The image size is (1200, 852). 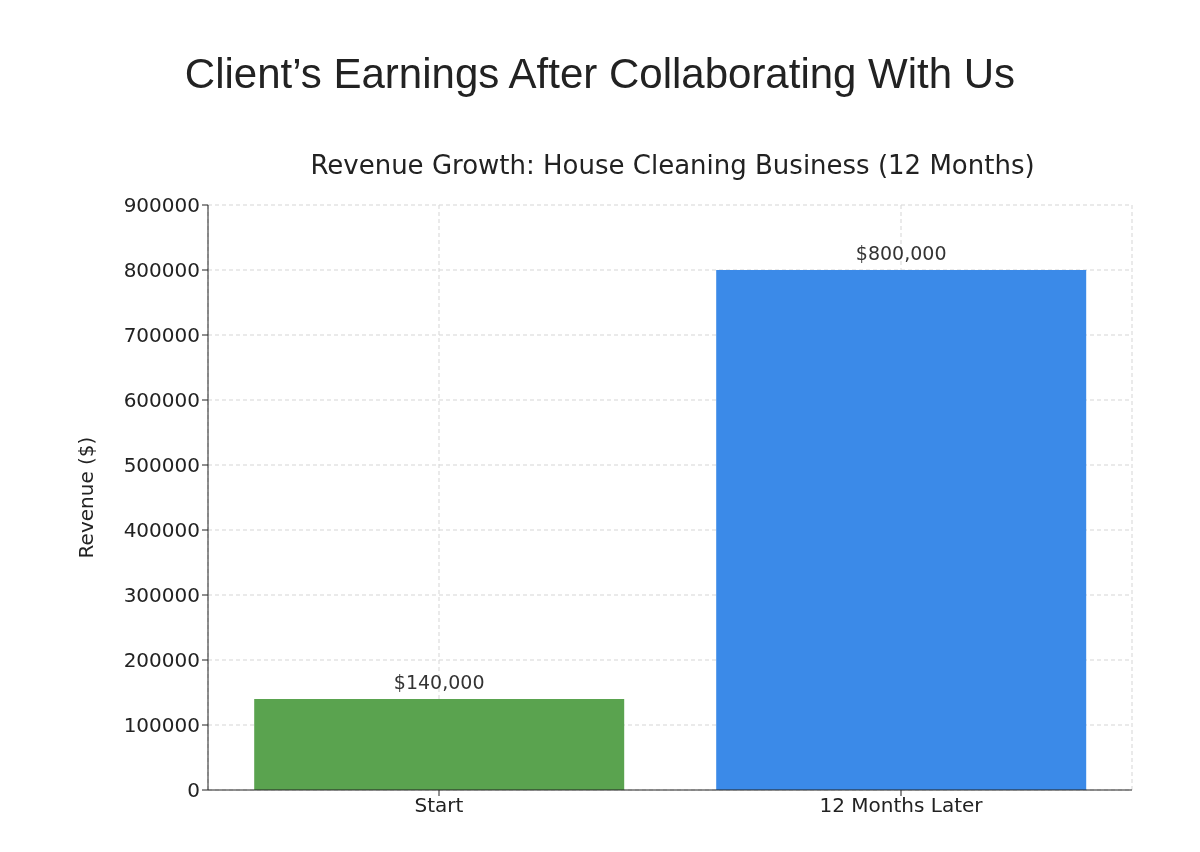 What do you see at coordinates (193, 790) in the screenshot?
I see `y-tick-label: 0` at bounding box center [193, 790].